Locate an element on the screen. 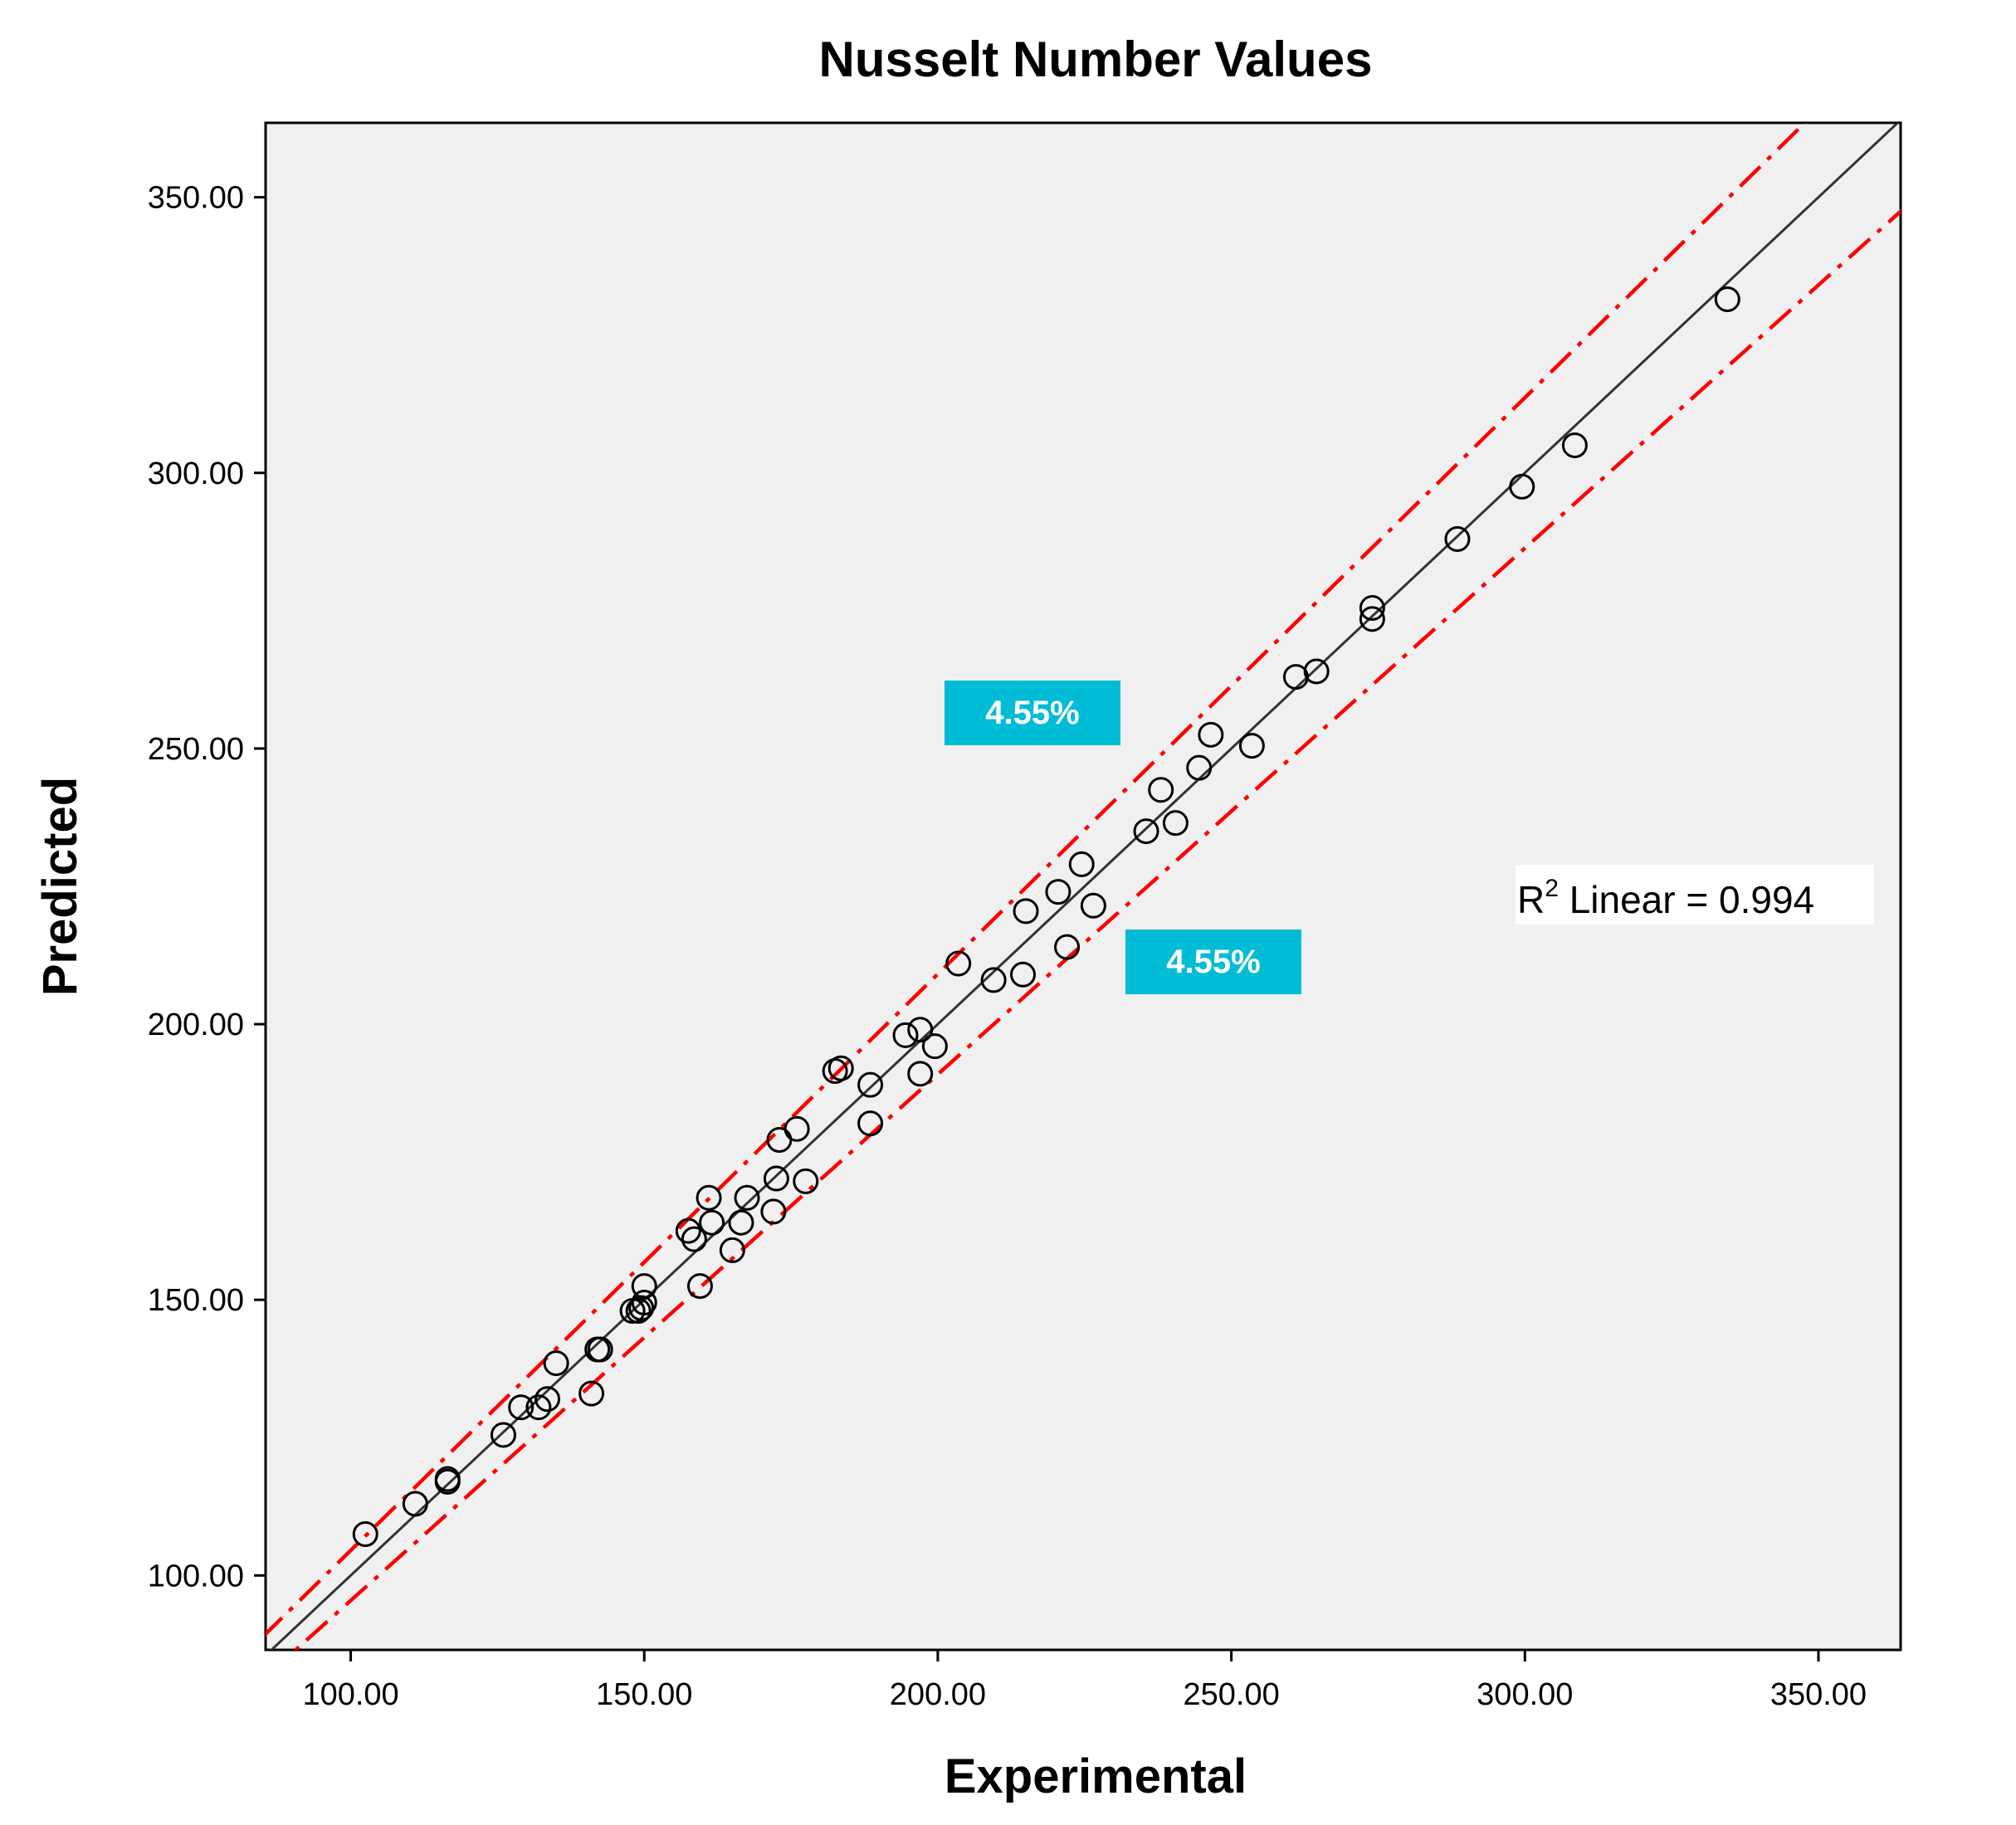  x-tick-label: 300.00 is located at coordinates (1525, 1694).